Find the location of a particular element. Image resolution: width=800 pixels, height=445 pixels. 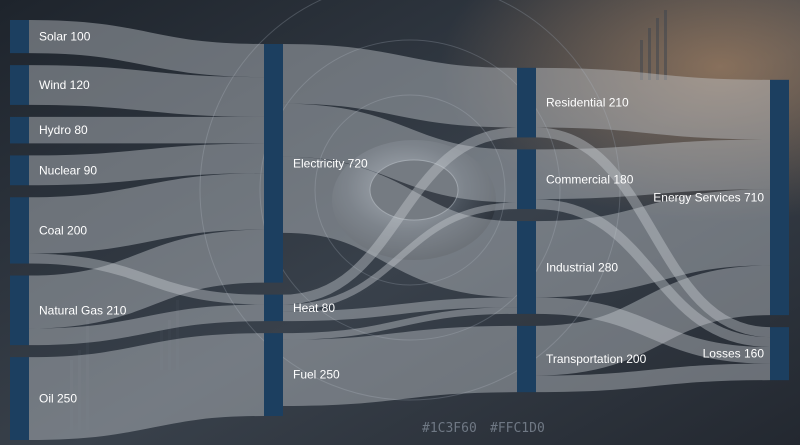

link-oil-to-fuel is located at coordinates (146, 386).